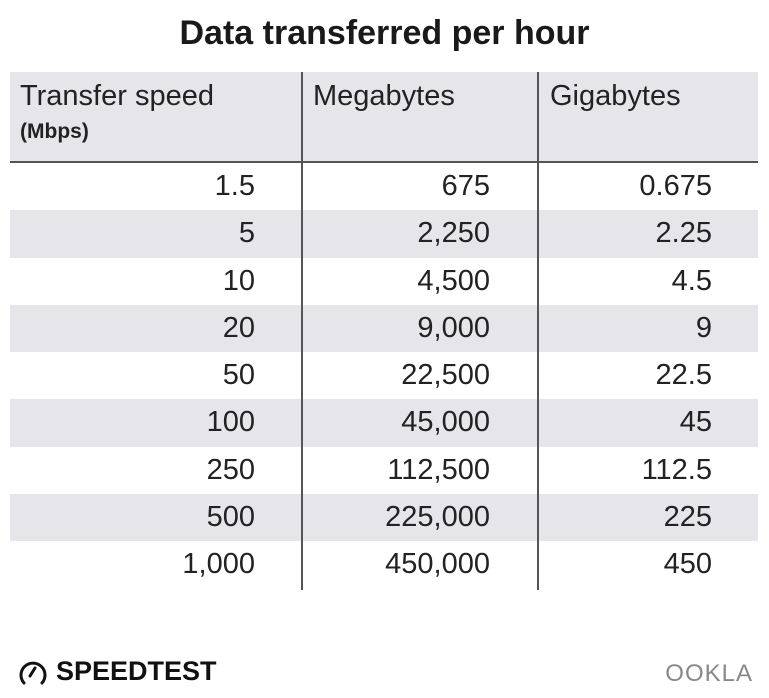 The image size is (769, 698). I want to click on table-row: 250 112,500 112.5, so click(384, 470).